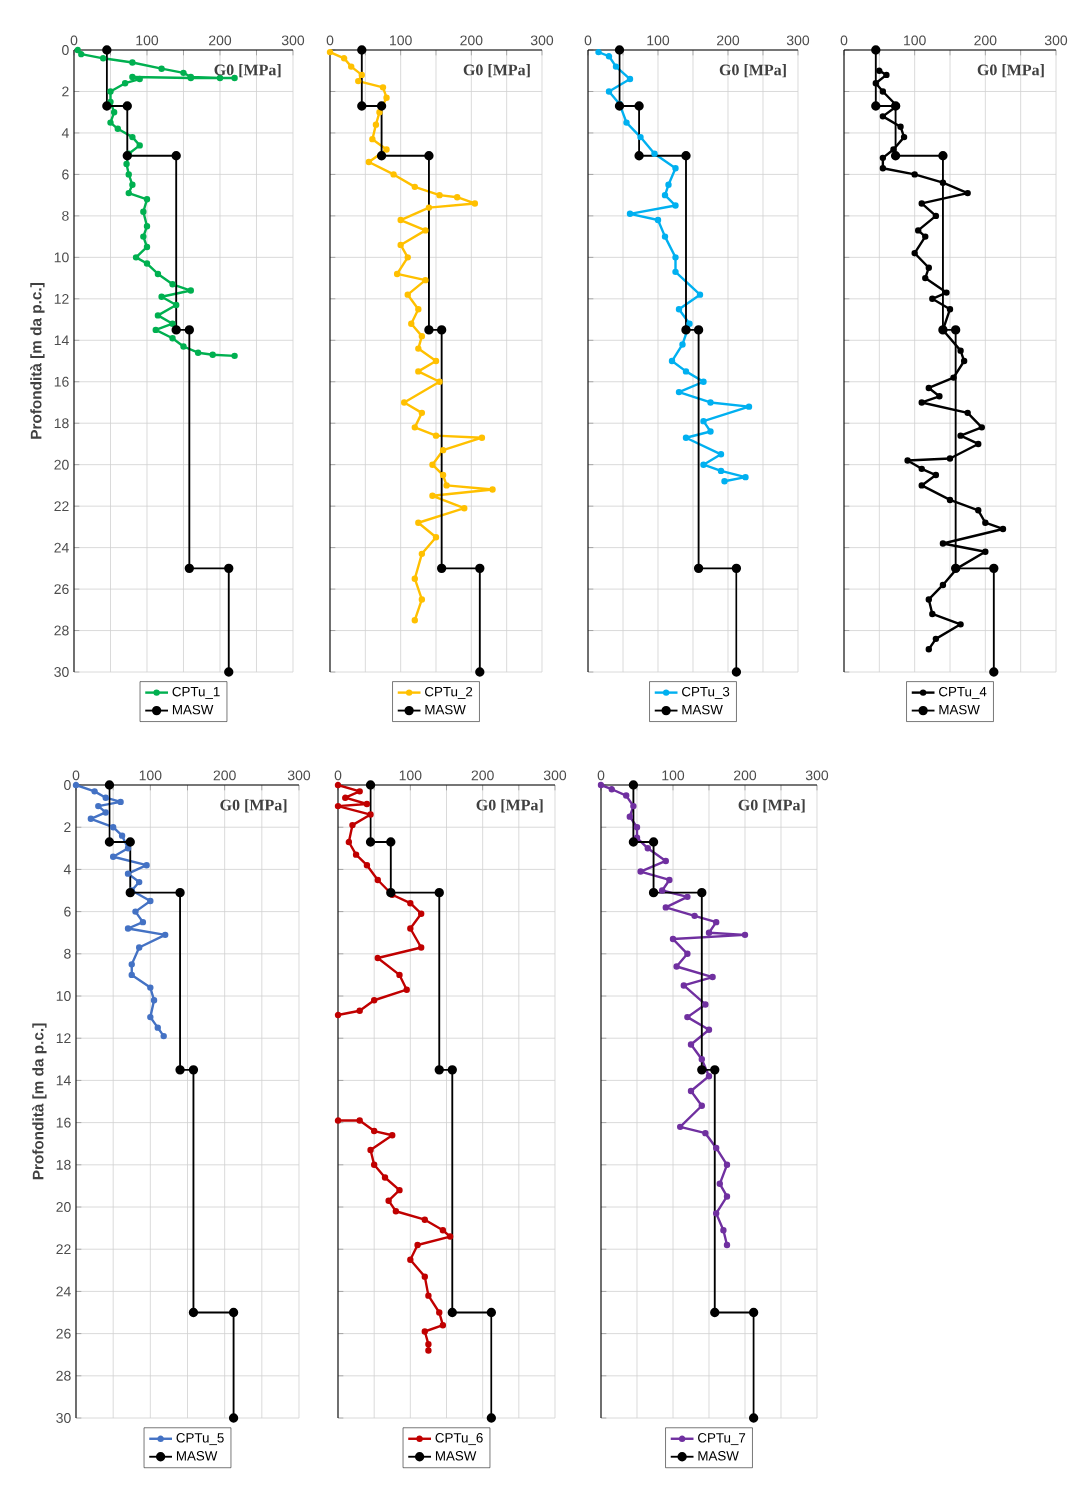 This screenshot has width=1077, height=1504. Describe the element at coordinates (200, 1439) in the screenshot. I see `legend-label: CPTu_5` at that location.